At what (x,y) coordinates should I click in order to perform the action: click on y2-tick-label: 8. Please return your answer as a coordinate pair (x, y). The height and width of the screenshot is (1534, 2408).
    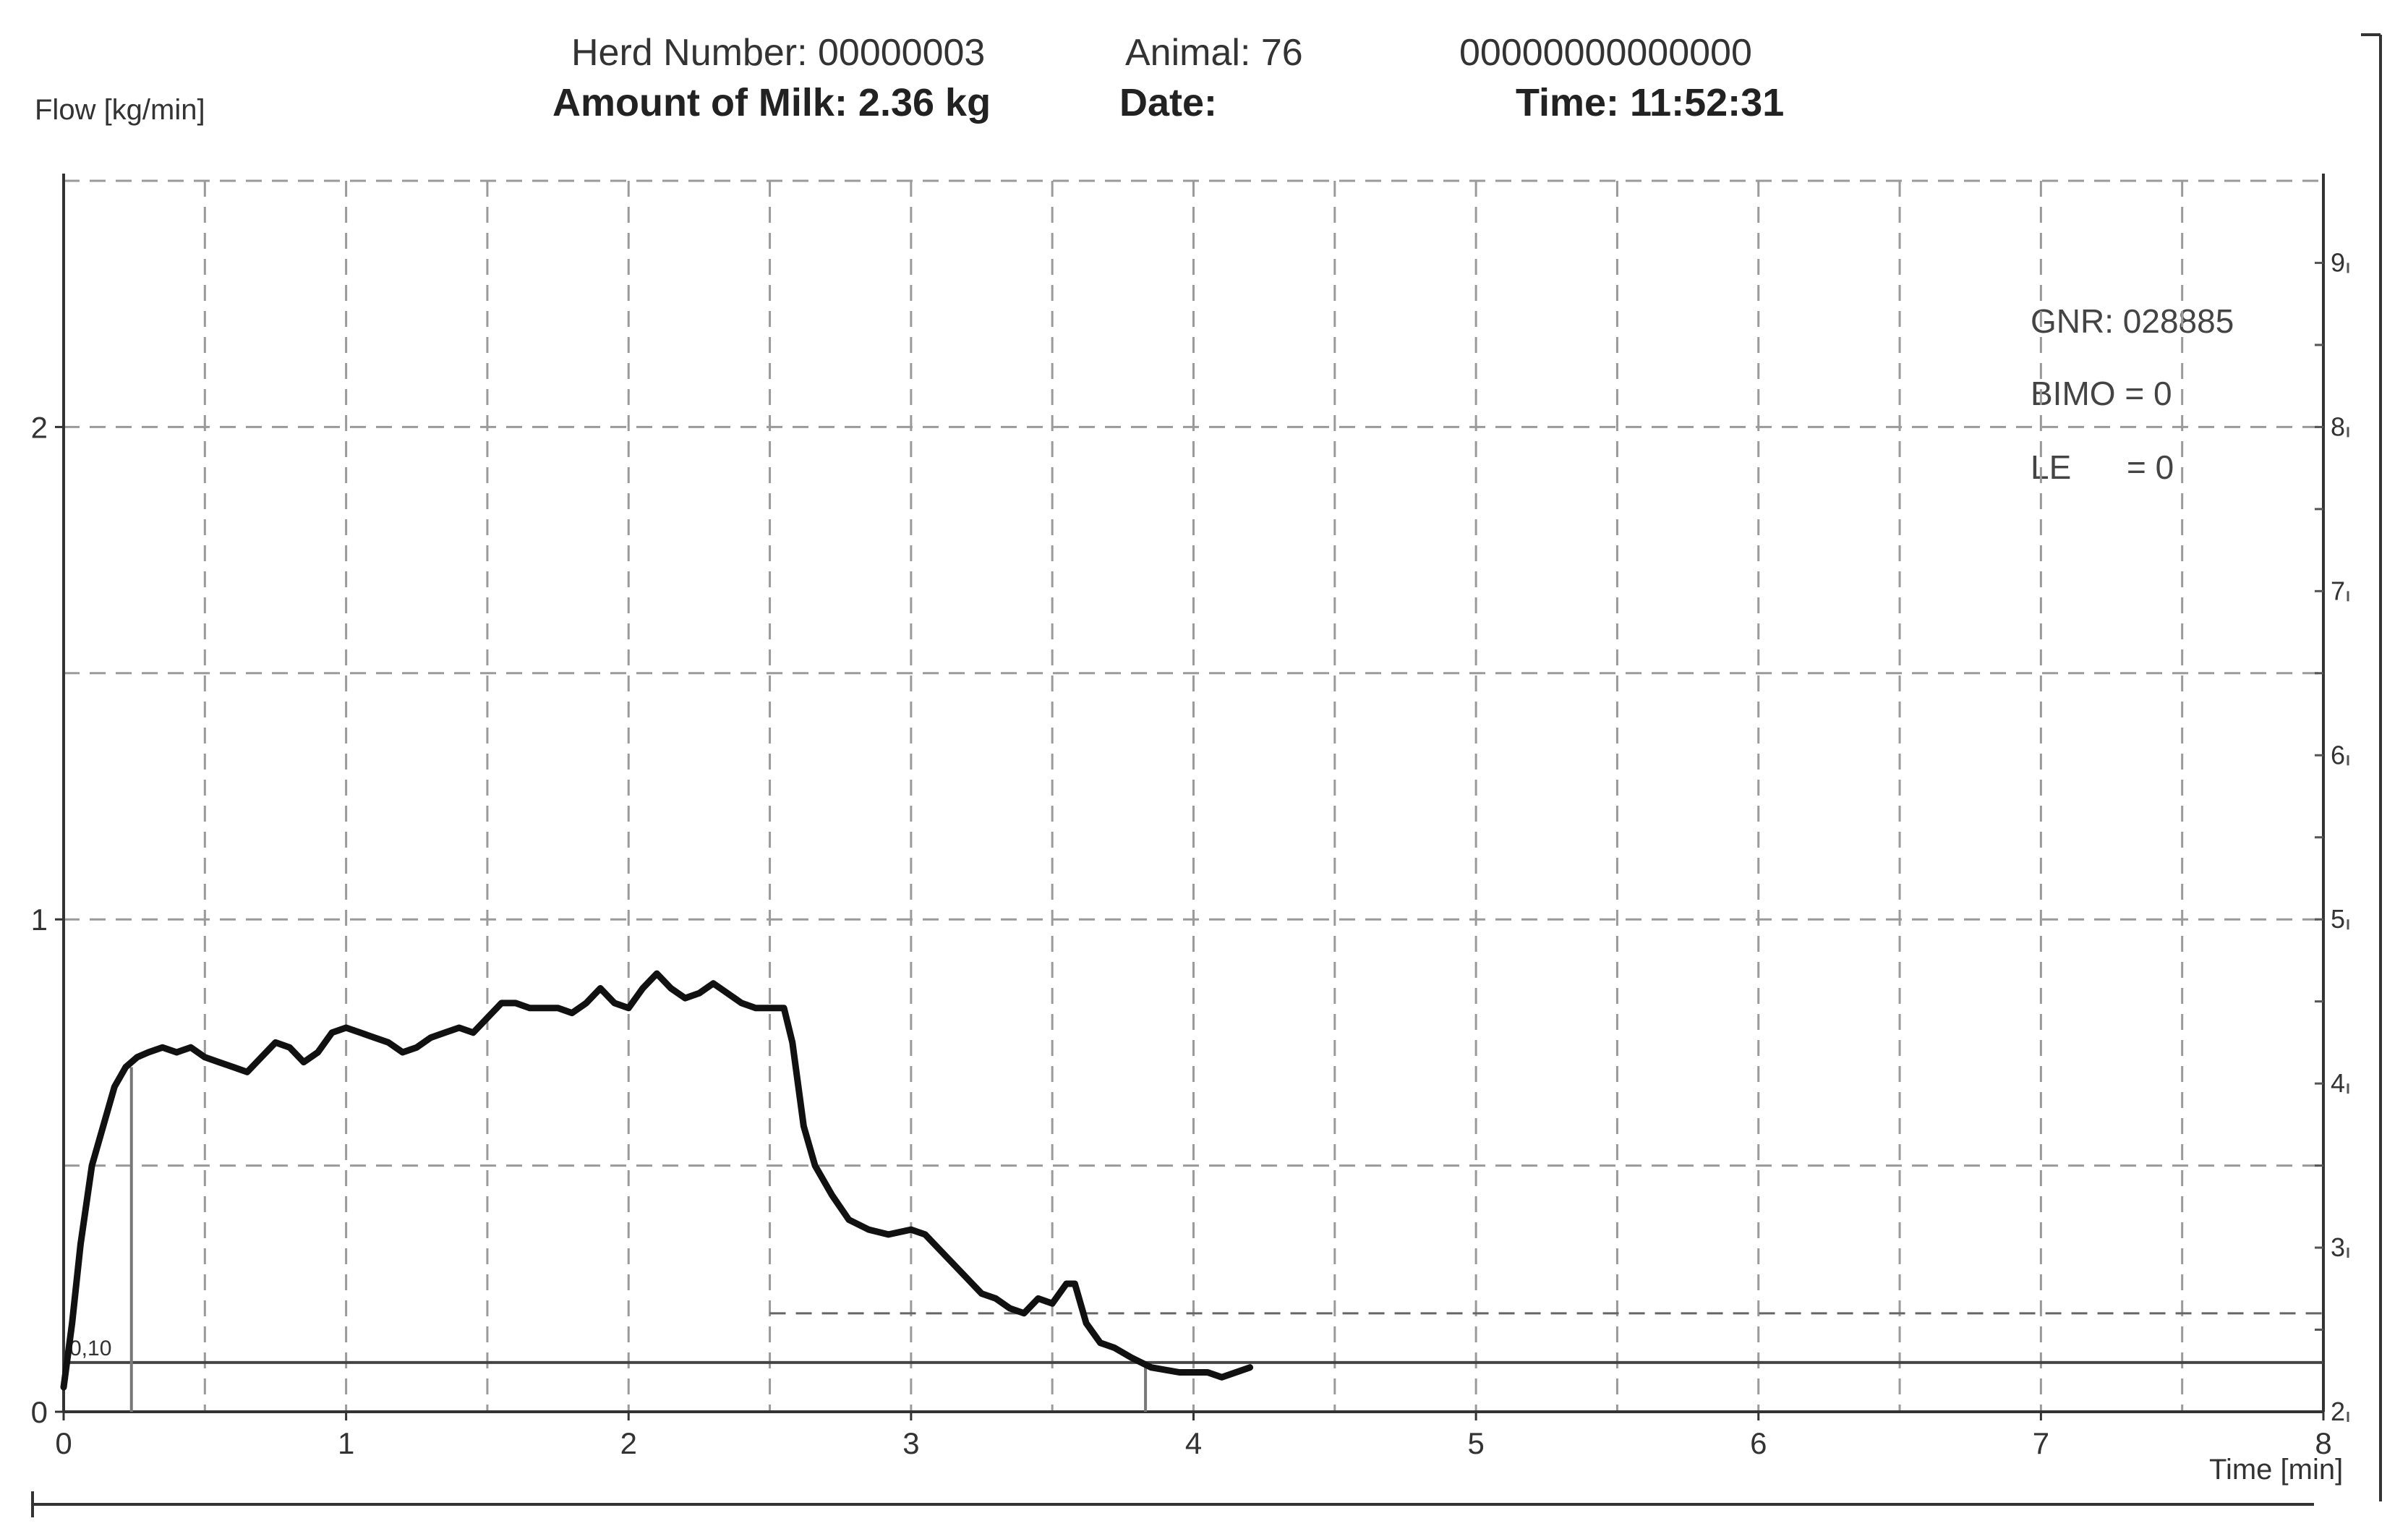
    Looking at the image, I should click on (2338, 426).